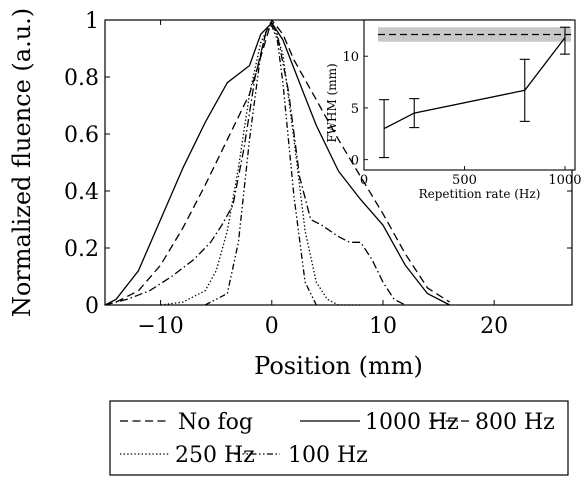 The height and width of the screenshot is (480, 583). I want to click on inset-reference, so click(474, 34).